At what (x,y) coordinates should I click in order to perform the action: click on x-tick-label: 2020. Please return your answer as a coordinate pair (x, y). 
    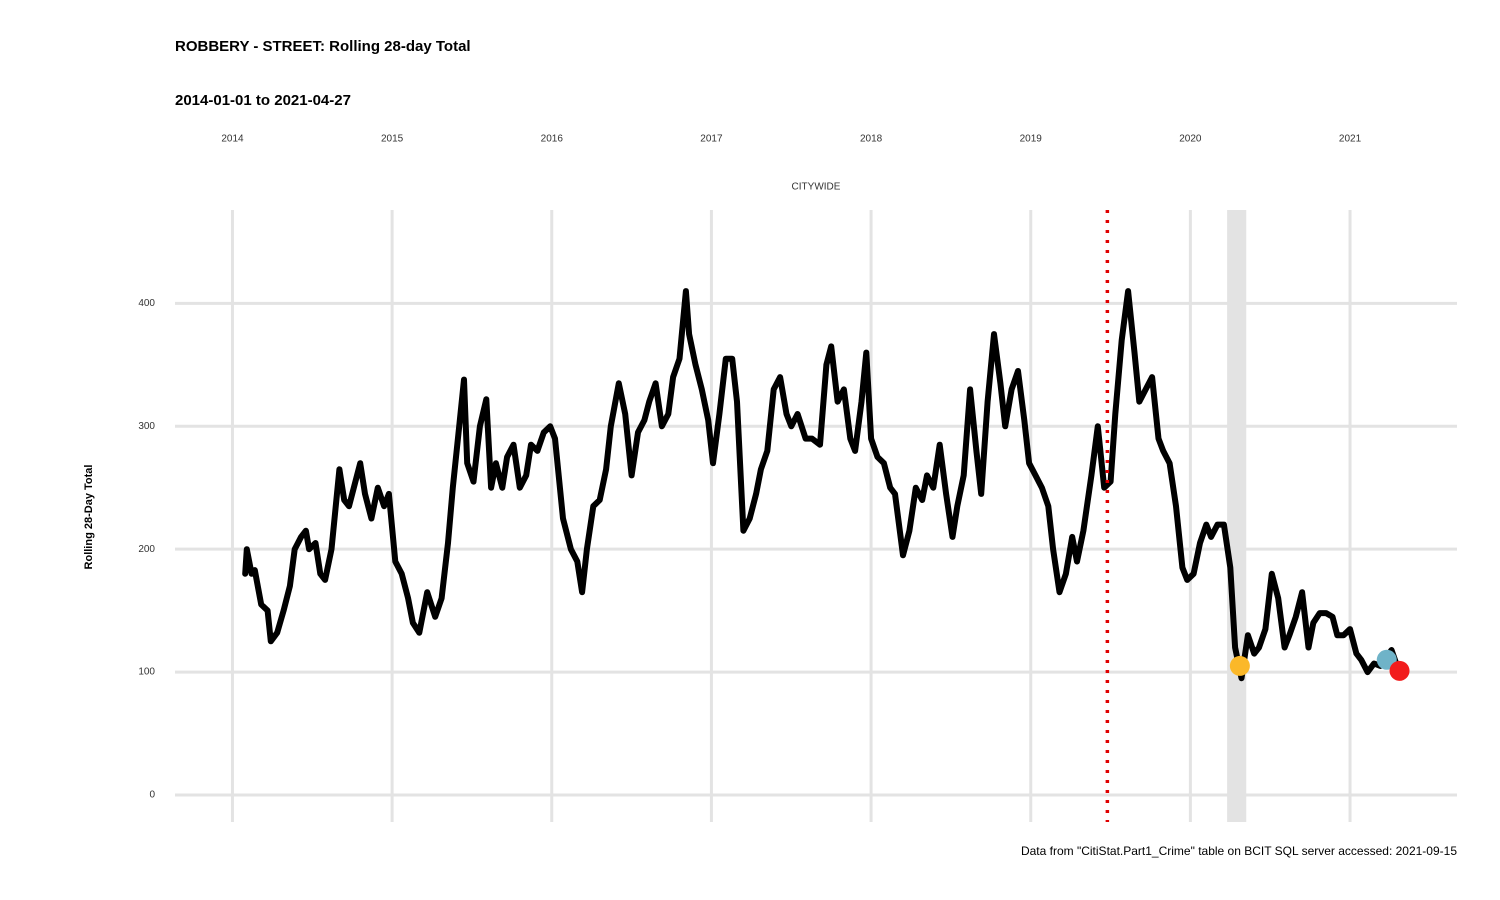
    Looking at the image, I should click on (1190, 139).